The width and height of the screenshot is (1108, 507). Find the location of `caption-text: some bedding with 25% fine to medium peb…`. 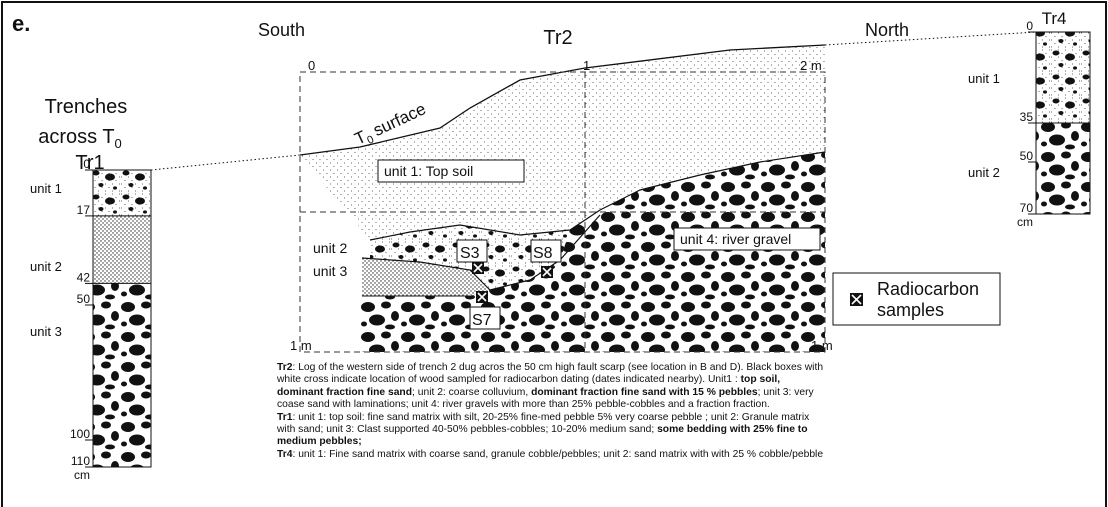

caption-text: some bedding with 25% fine to medium peb… is located at coordinates (542, 436).